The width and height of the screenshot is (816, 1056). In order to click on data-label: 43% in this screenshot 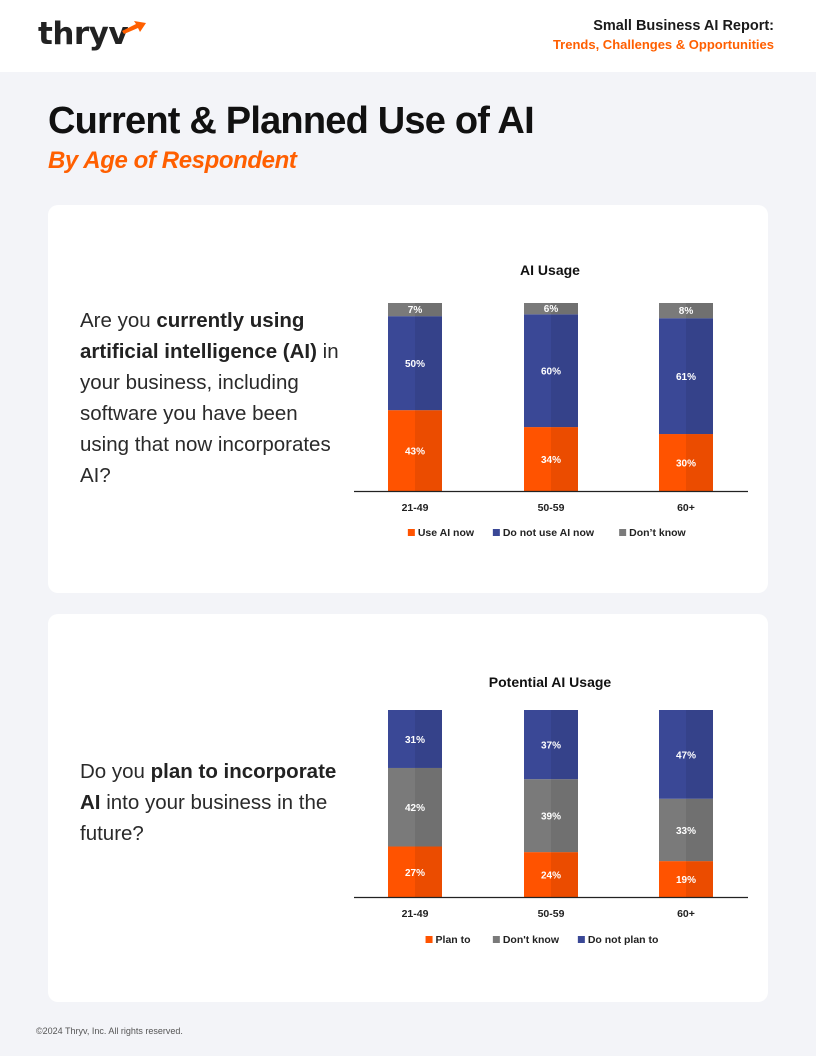, I will do `click(415, 452)`.